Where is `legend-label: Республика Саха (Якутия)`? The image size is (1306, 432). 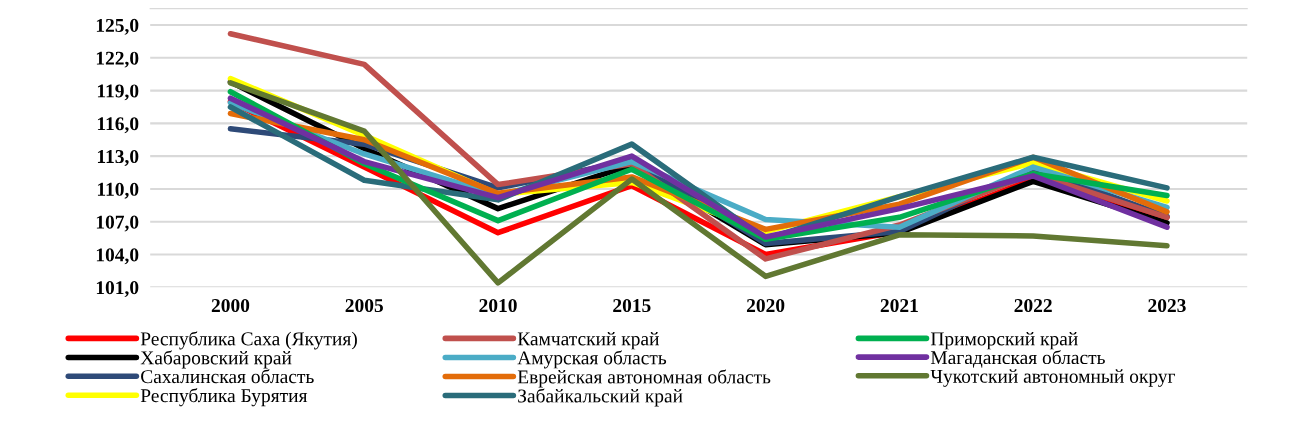
legend-label: Республика Саха (Якутия) is located at coordinates (248, 340).